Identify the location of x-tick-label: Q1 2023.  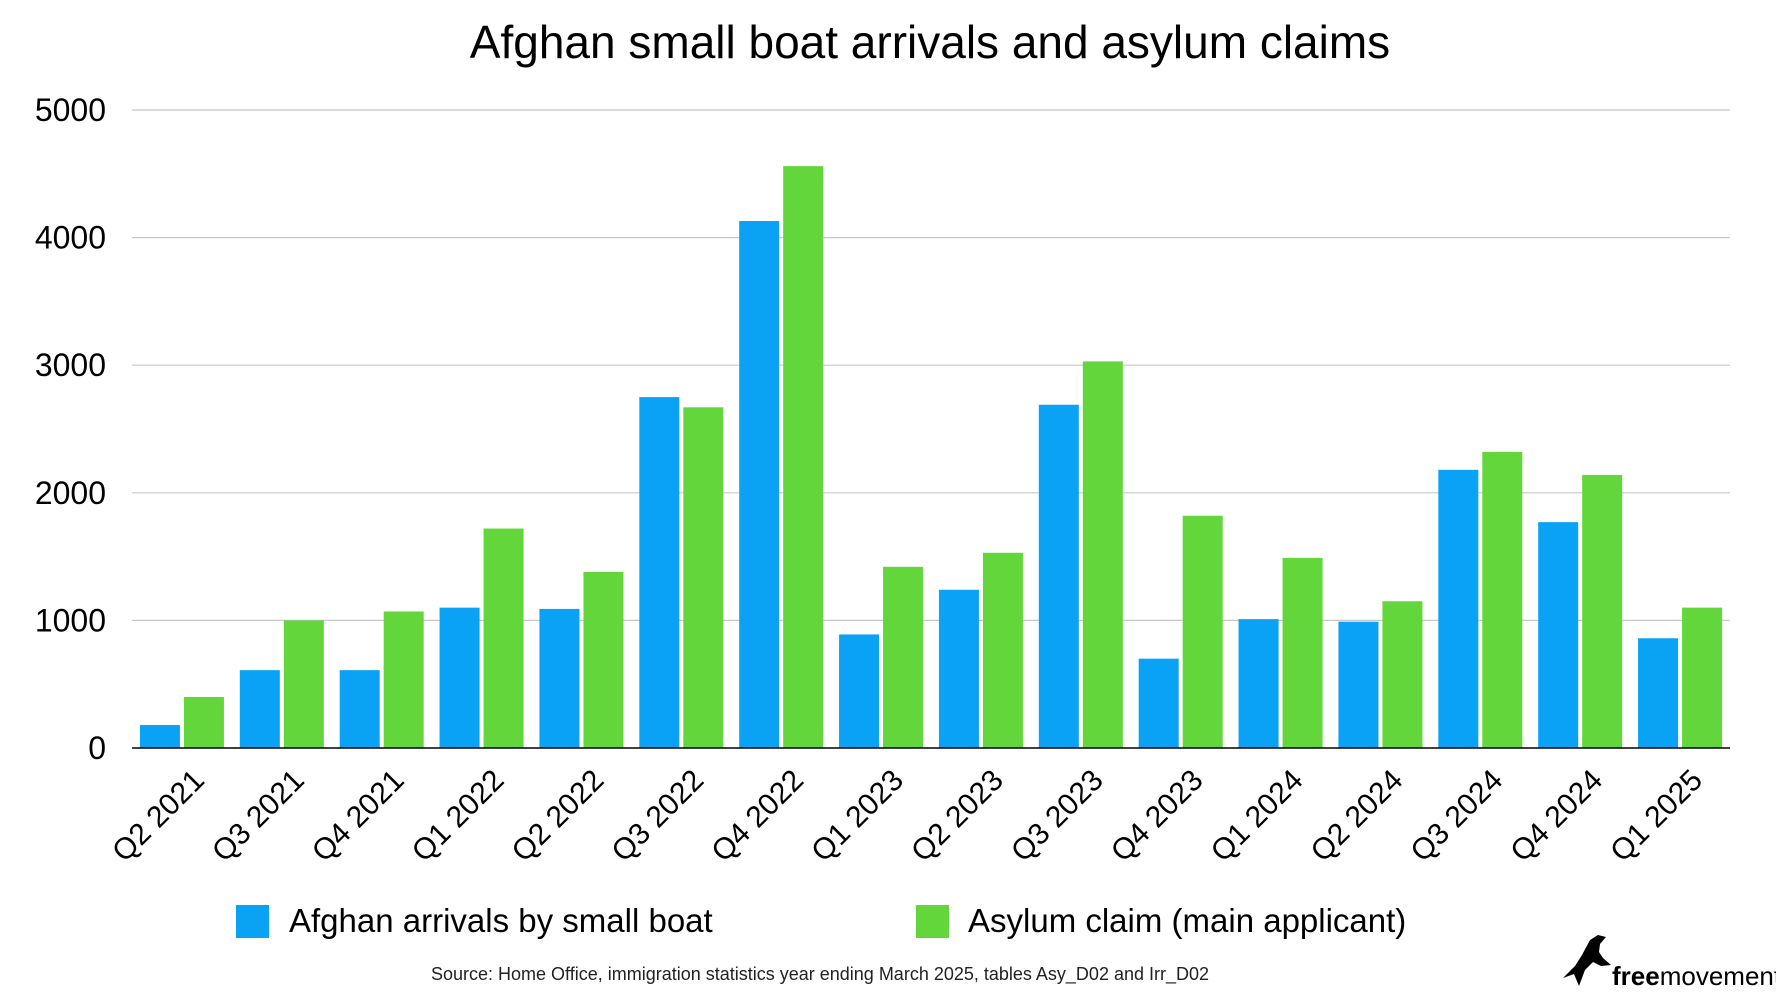
(857, 816).